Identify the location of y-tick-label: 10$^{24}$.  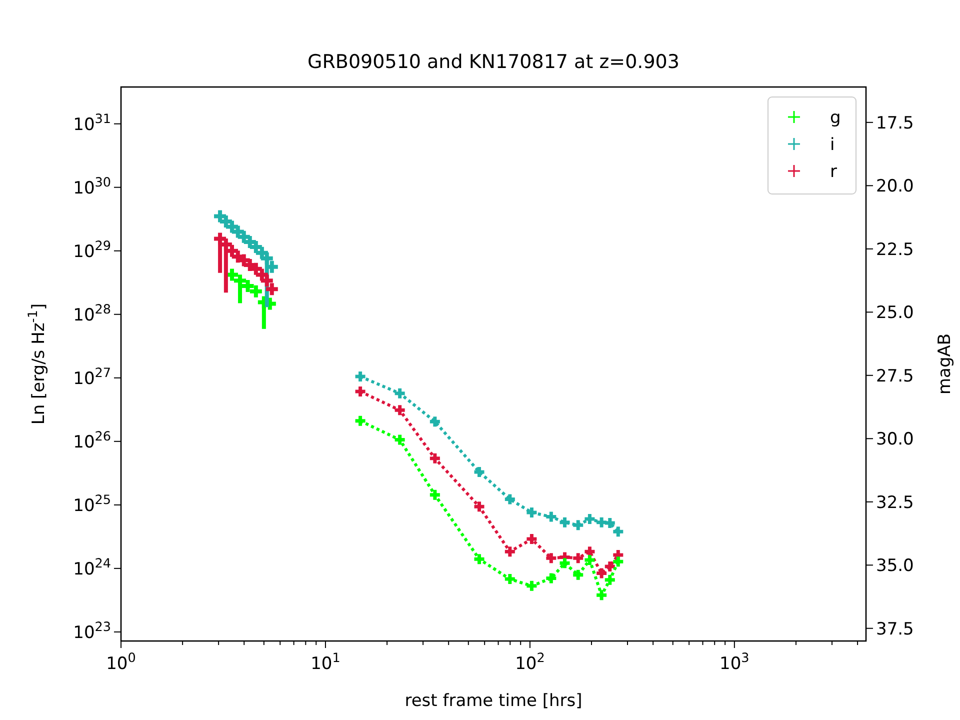
(92, 568).